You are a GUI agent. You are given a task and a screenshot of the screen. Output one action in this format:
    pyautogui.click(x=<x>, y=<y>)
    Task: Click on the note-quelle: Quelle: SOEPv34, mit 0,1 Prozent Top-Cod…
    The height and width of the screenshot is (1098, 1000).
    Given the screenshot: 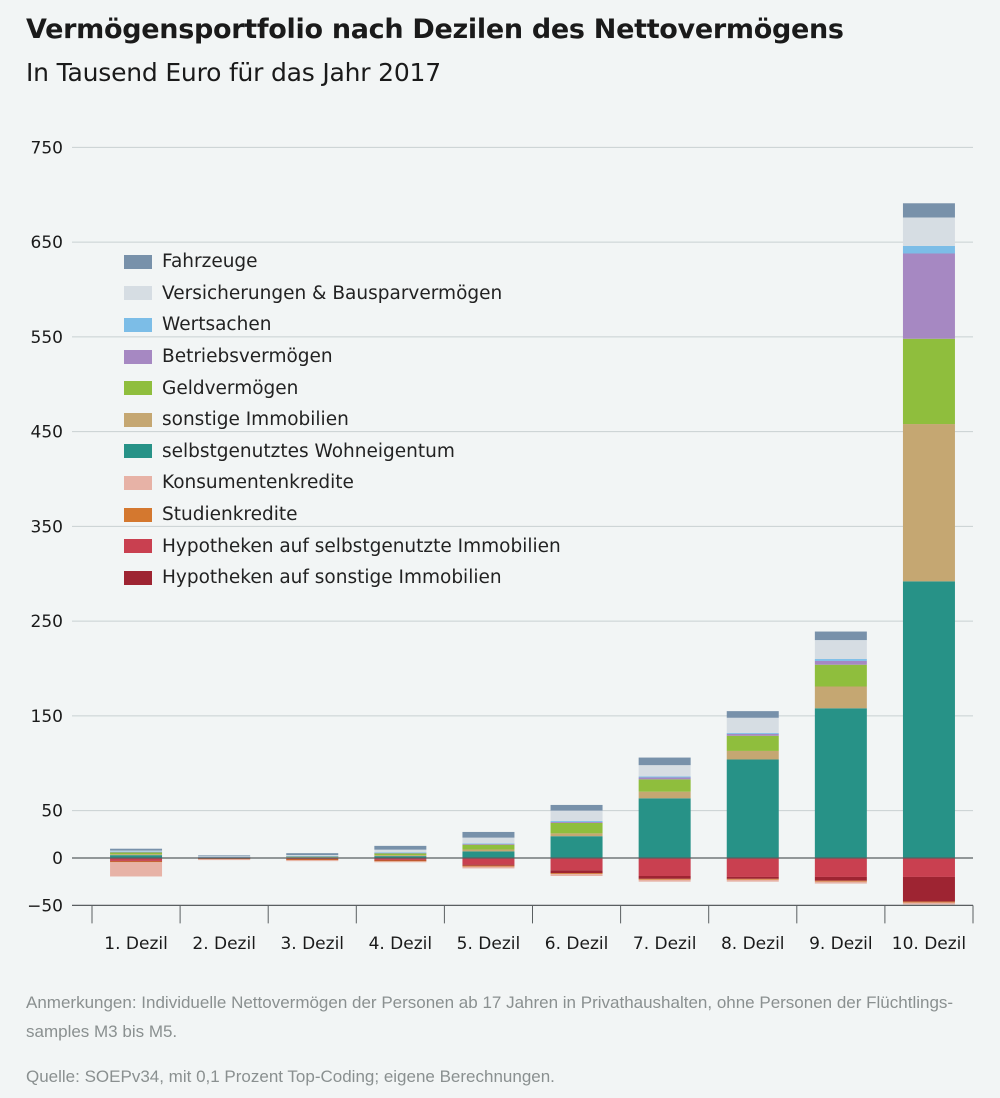 What is the action you would take?
    pyautogui.click(x=290, y=1076)
    